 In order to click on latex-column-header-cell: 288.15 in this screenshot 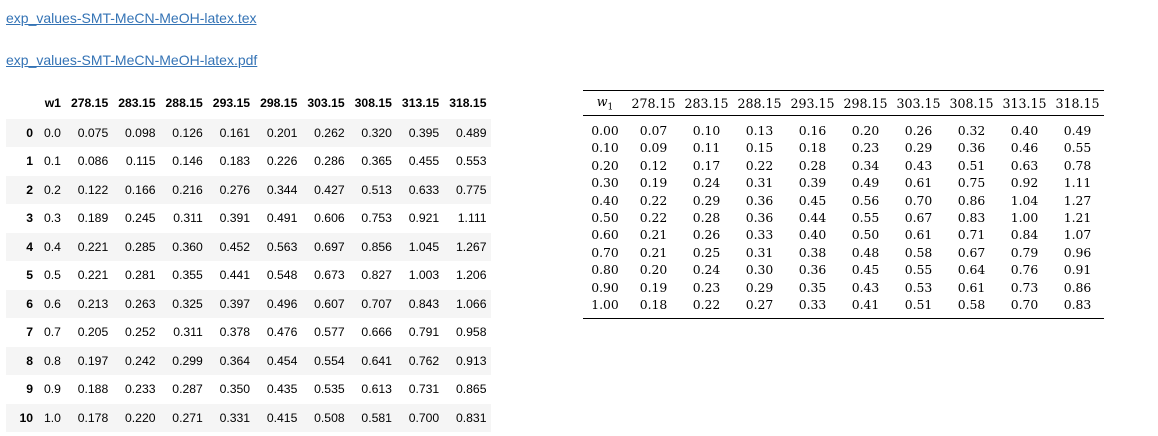, I will do `click(759, 103)`.